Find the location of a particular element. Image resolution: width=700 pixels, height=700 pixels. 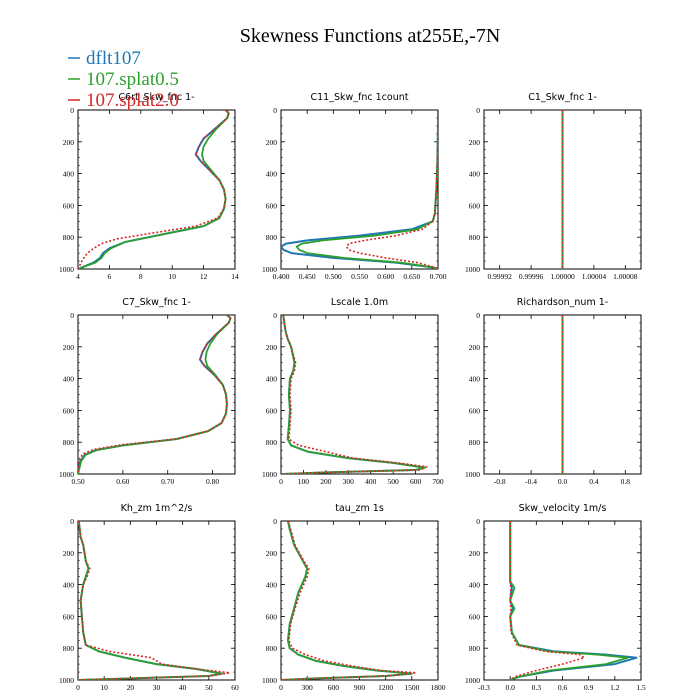

x-tick-label: 1200 is located at coordinates (385, 687).